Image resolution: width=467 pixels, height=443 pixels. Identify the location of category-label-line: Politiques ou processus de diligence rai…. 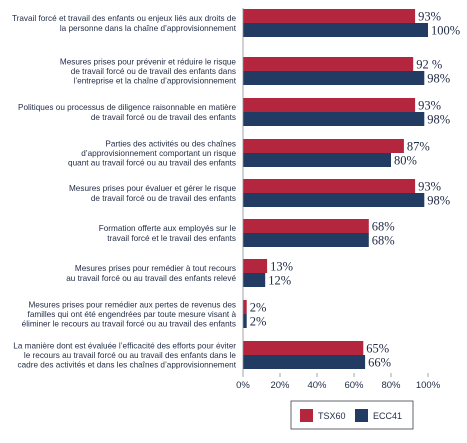
(127, 107).